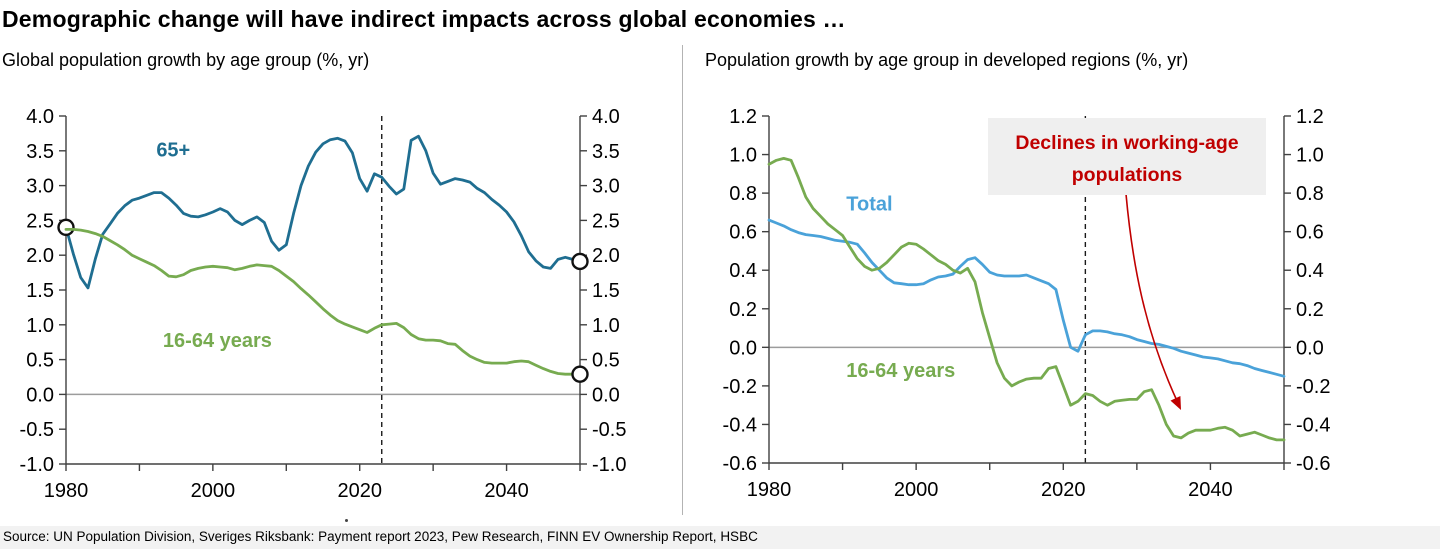 This screenshot has height=555, width=1440. What do you see at coordinates (40, 221) in the screenshot?
I see `y-axis-label-left: 2.5` at bounding box center [40, 221].